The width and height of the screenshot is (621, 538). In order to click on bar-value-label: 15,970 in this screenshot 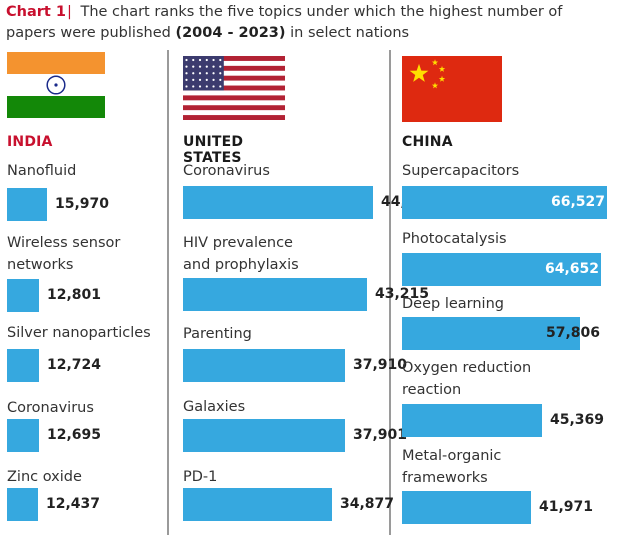, I will do `click(82, 204)`.